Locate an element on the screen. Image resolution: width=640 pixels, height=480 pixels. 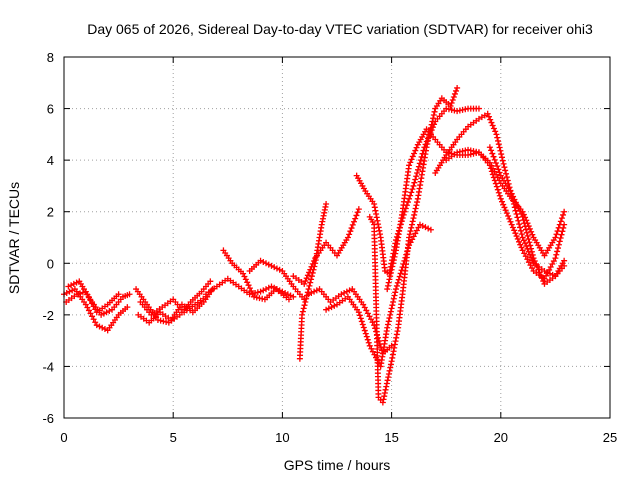
y-tick-label: -2 is located at coordinates (48, 315).